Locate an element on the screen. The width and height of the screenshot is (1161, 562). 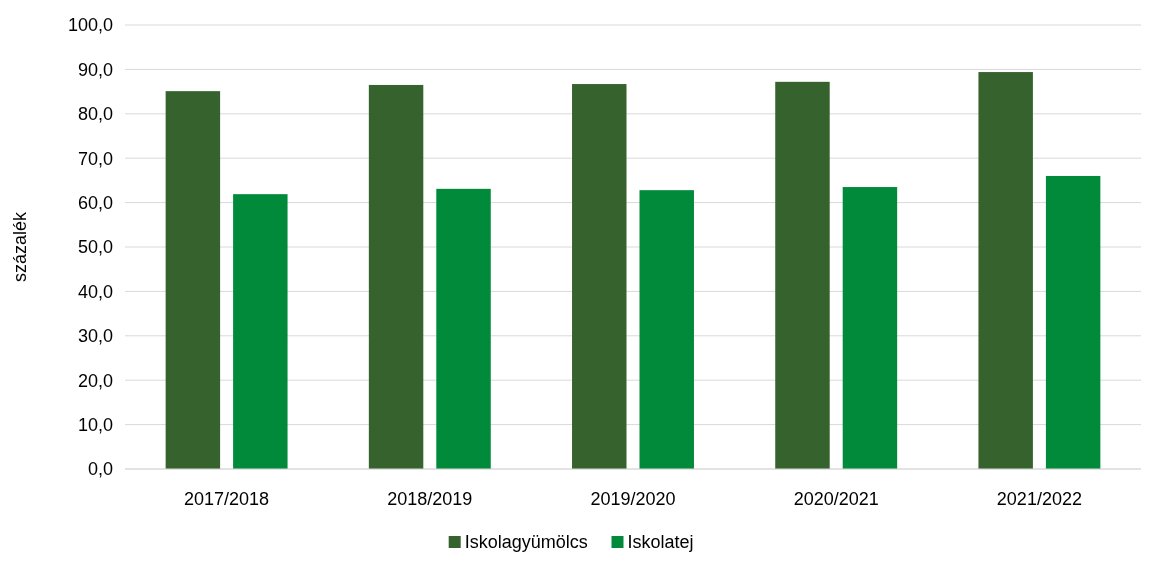
x-tick-label: 2019/2020 is located at coordinates (633, 499).